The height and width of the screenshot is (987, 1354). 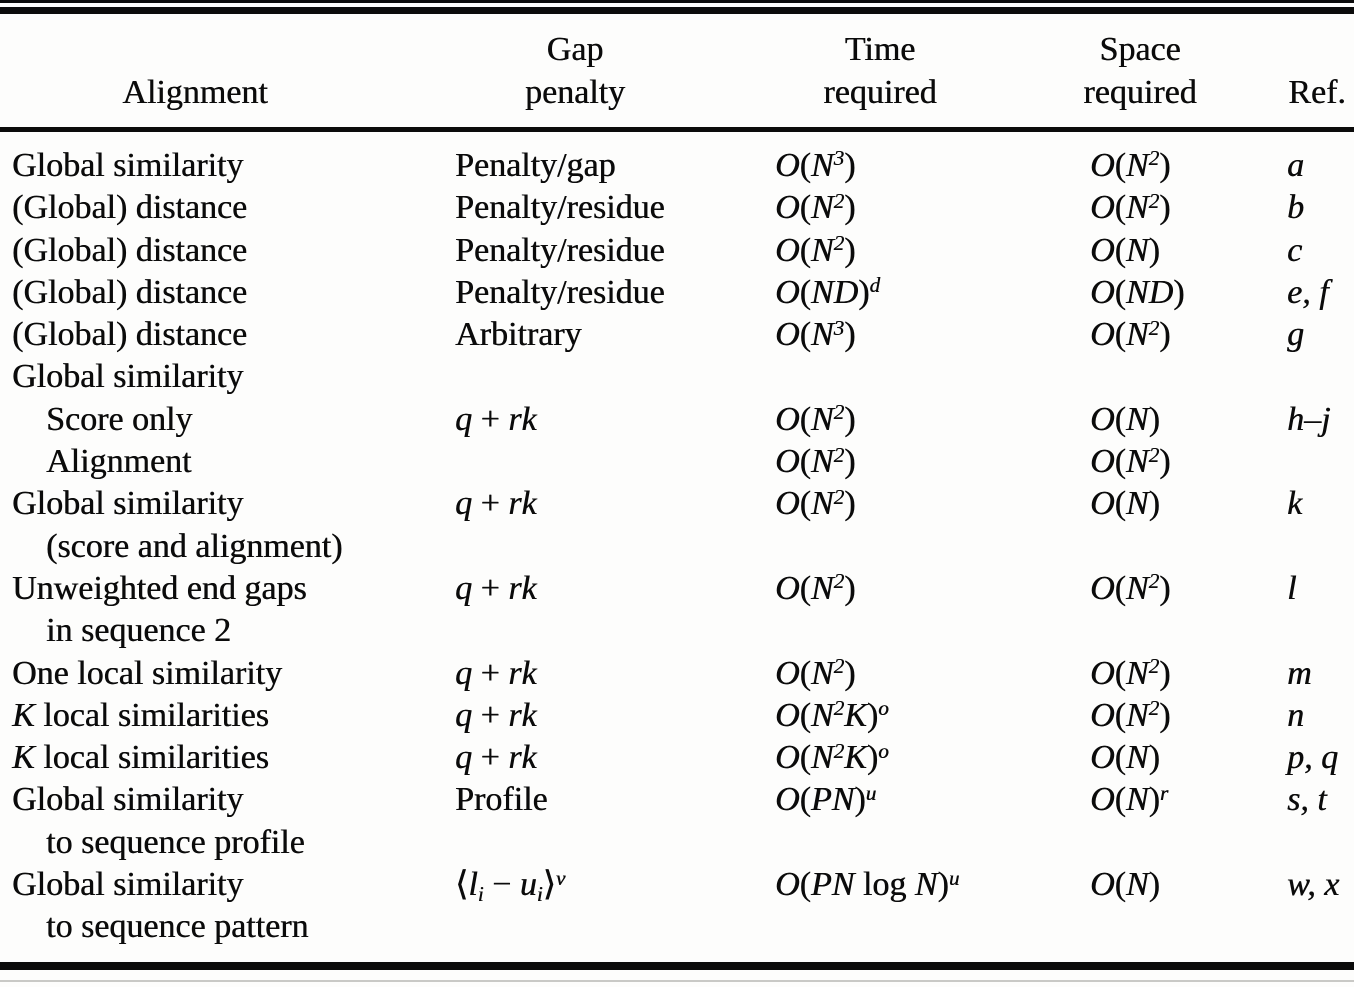 What do you see at coordinates (932, 421) in the screenshot?
I see `time-required-cell: O(N2)` at bounding box center [932, 421].